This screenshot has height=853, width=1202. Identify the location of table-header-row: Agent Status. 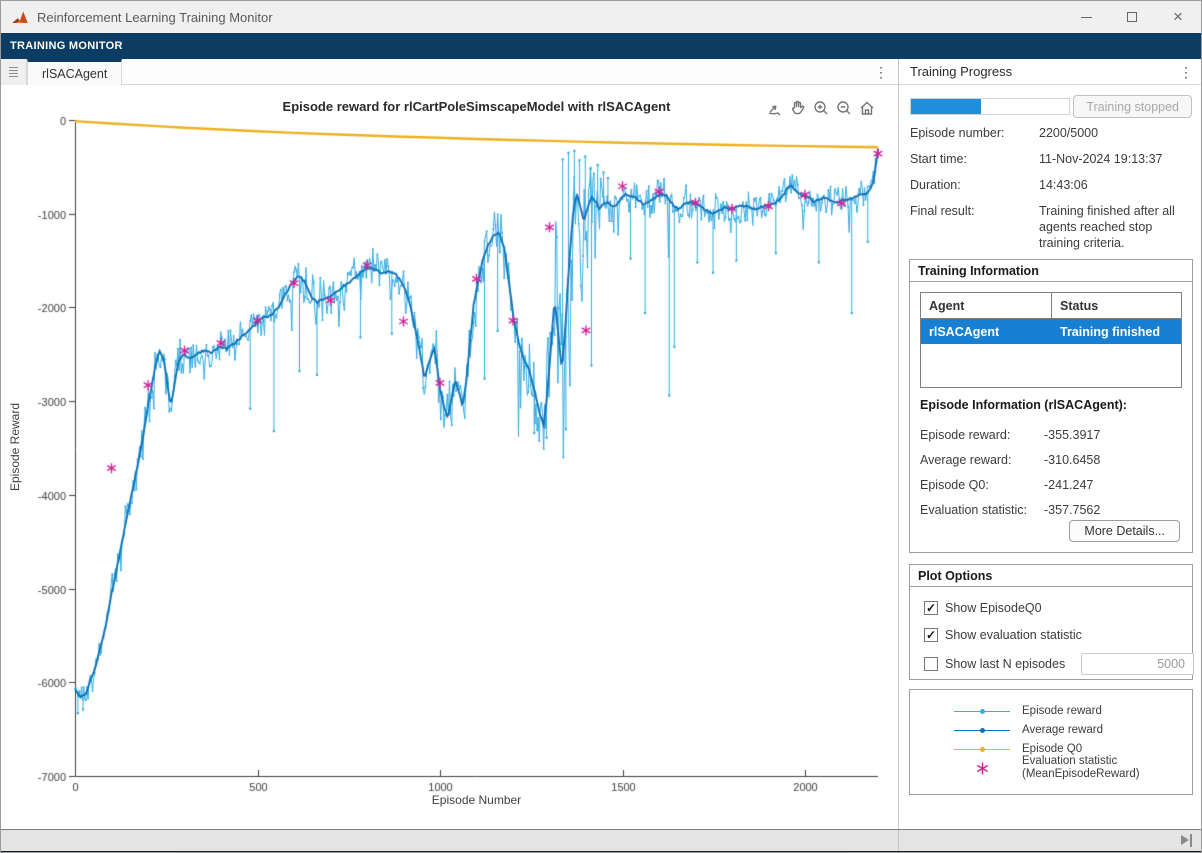
(1051, 306).